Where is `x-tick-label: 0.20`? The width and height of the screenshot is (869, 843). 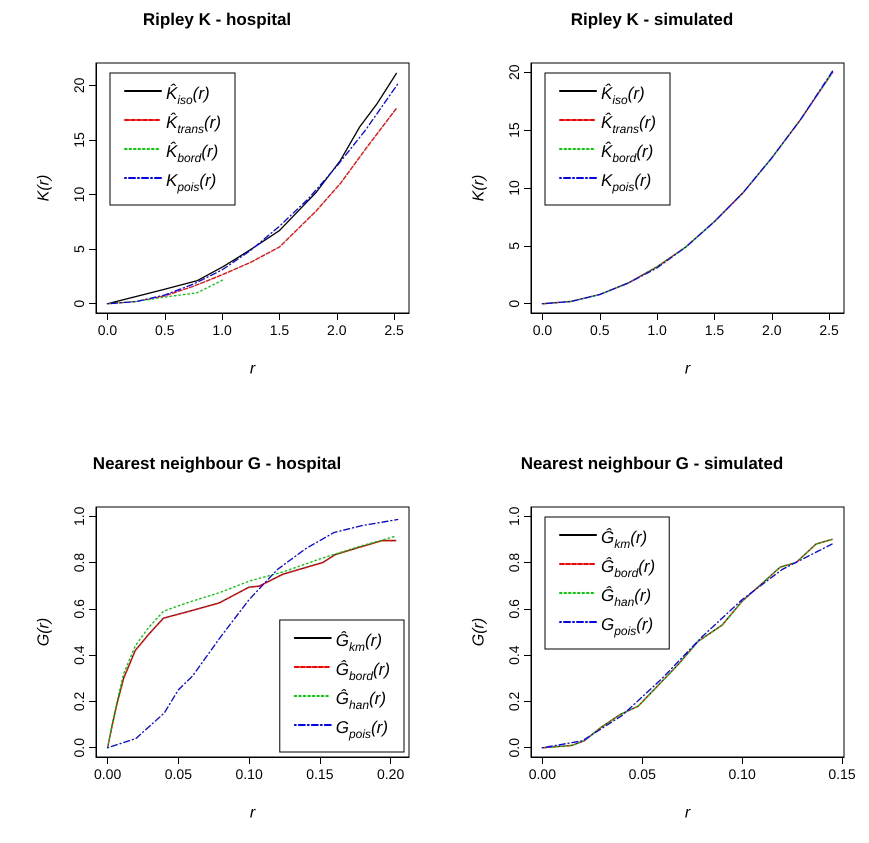
x-tick-label: 0.20 is located at coordinates (390, 774).